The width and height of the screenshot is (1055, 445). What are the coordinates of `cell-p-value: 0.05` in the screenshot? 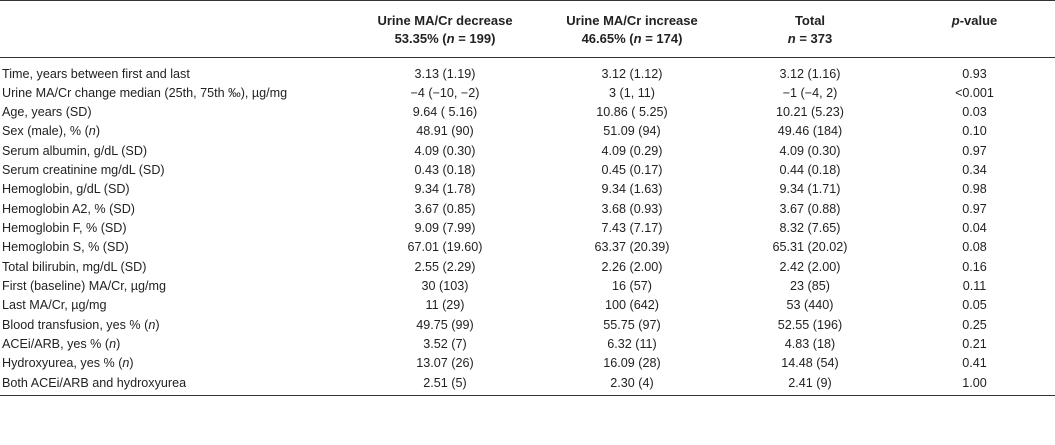 It's located at (974, 305).